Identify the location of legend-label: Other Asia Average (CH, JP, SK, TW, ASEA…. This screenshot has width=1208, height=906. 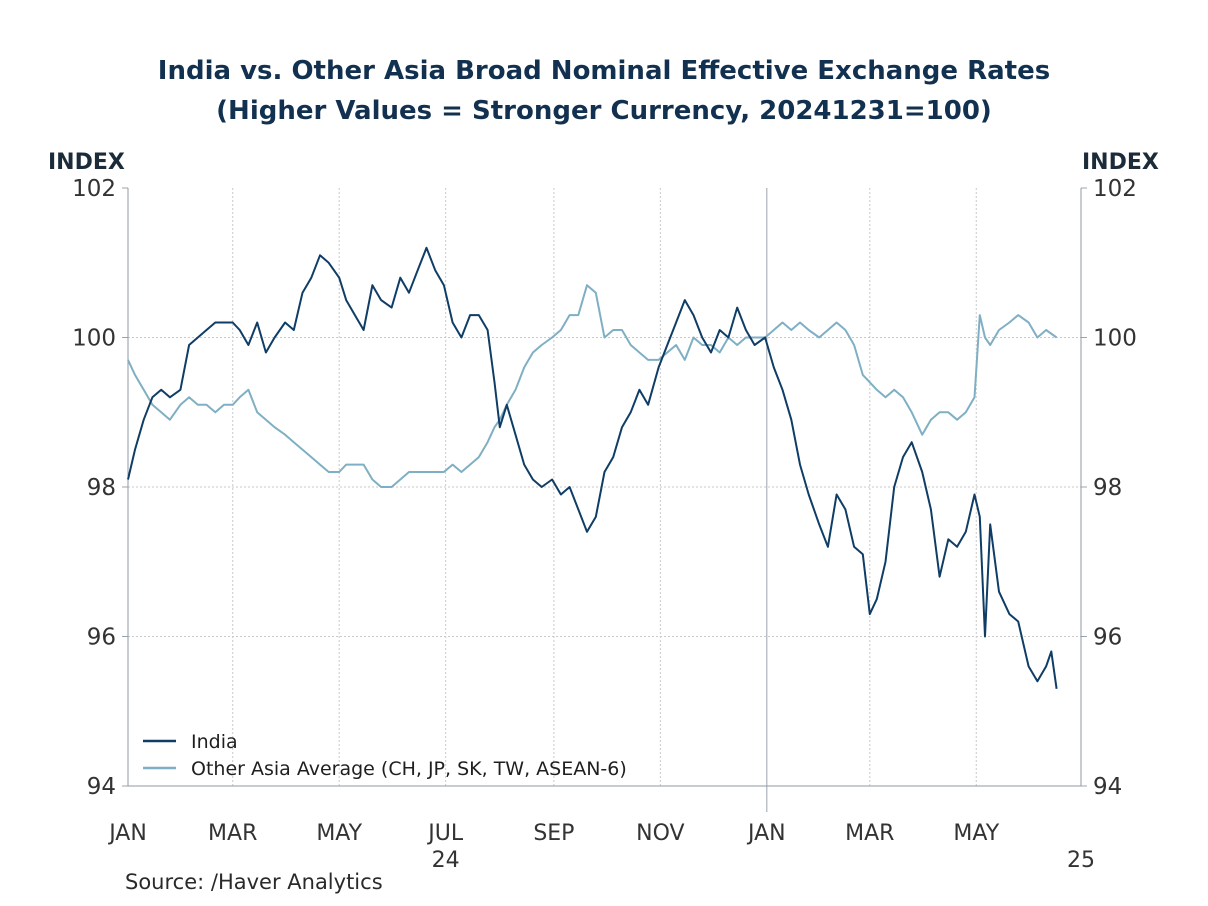
(409, 769).